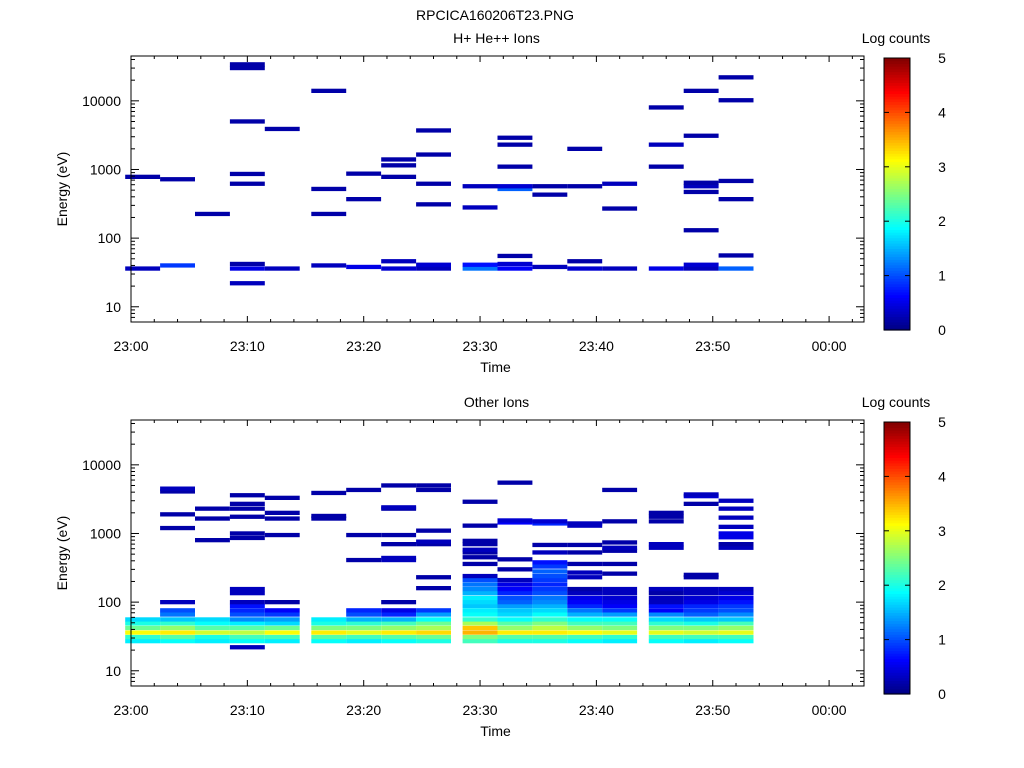 Image resolution: width=1024 pixels, height=768 pixels. Describe the element at coordinates (130, 710) in the screenshot. I see `x-tick-label: 23:00` at that location.